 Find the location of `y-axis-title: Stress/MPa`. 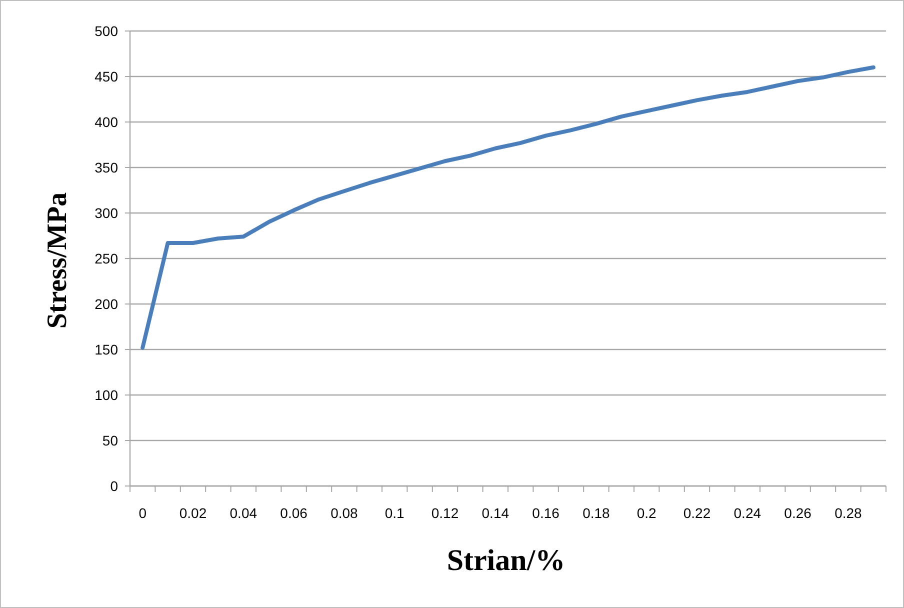

y-axis-title: Stress/MPa is located at coordinates (57, 260).